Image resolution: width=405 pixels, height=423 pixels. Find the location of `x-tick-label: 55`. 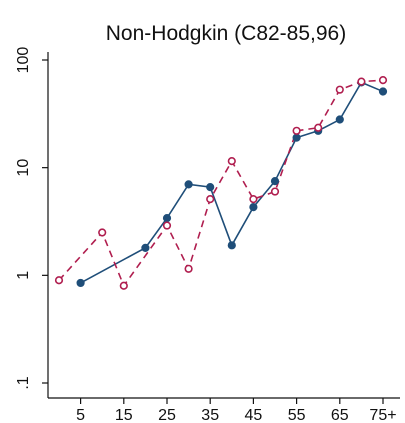

x-tick-label: 55 is located at coordinates (297, 415).